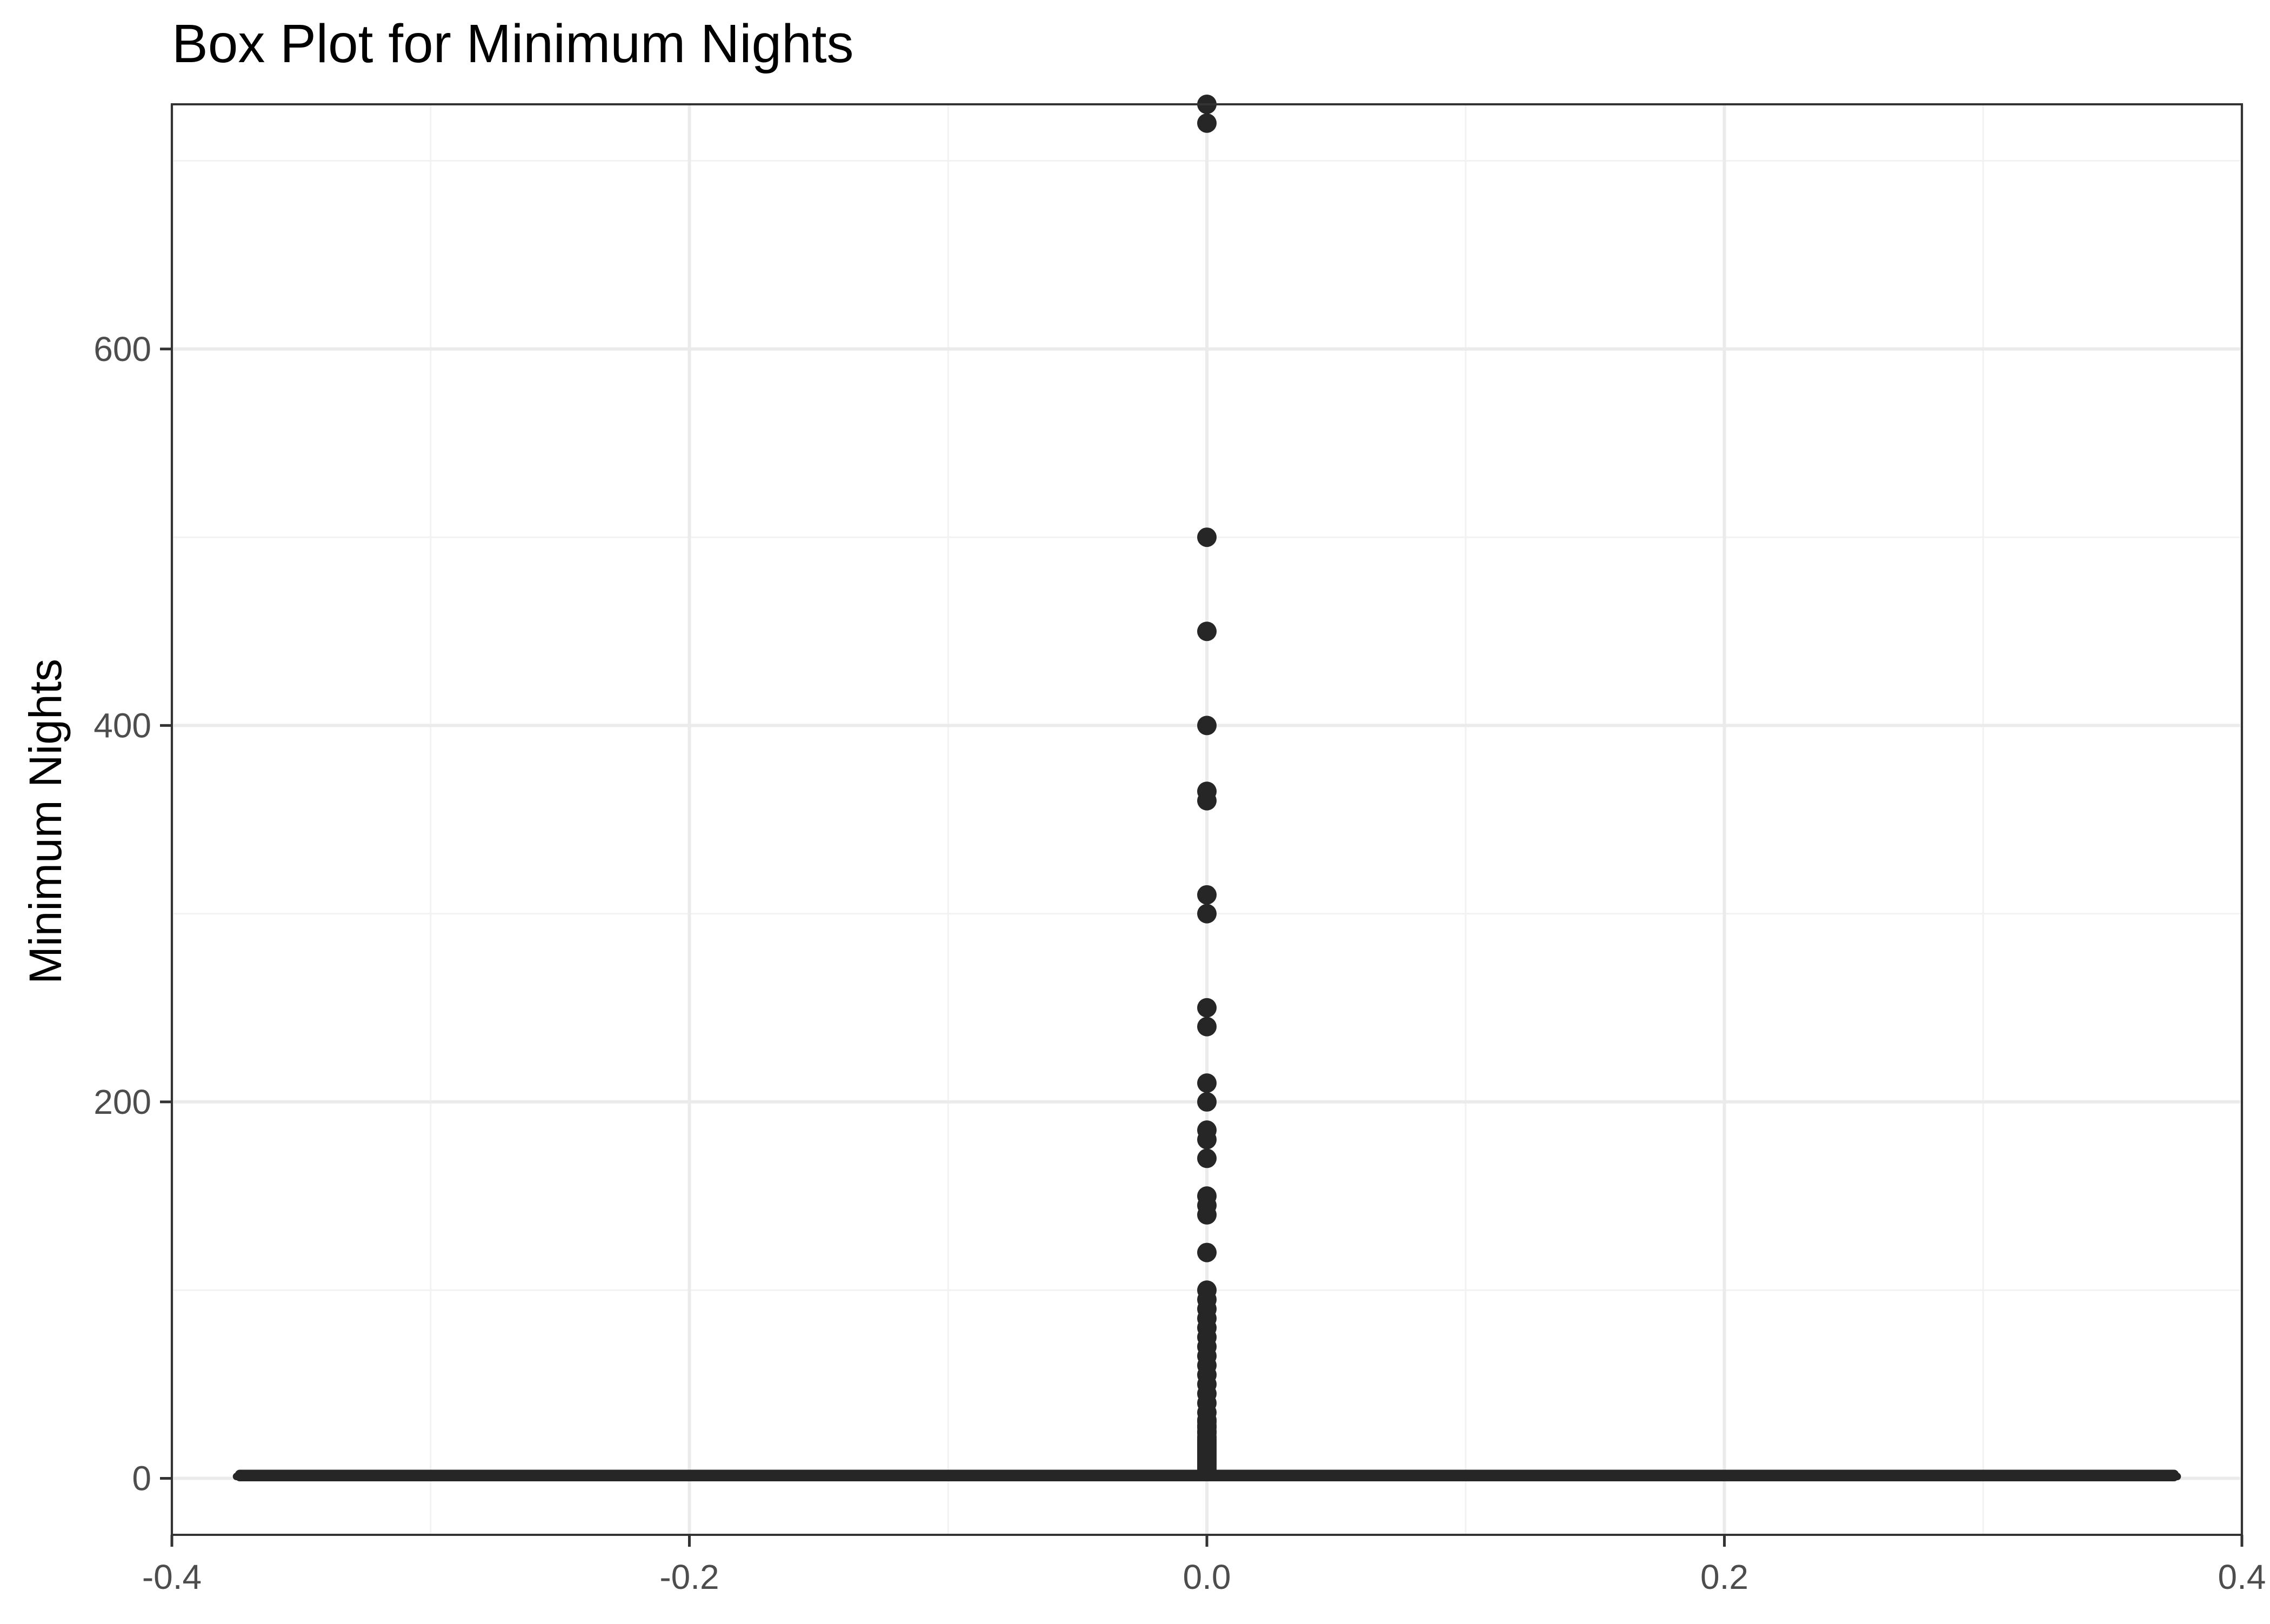  I want to click on y-tick-label: 200, so click(122, 1101).